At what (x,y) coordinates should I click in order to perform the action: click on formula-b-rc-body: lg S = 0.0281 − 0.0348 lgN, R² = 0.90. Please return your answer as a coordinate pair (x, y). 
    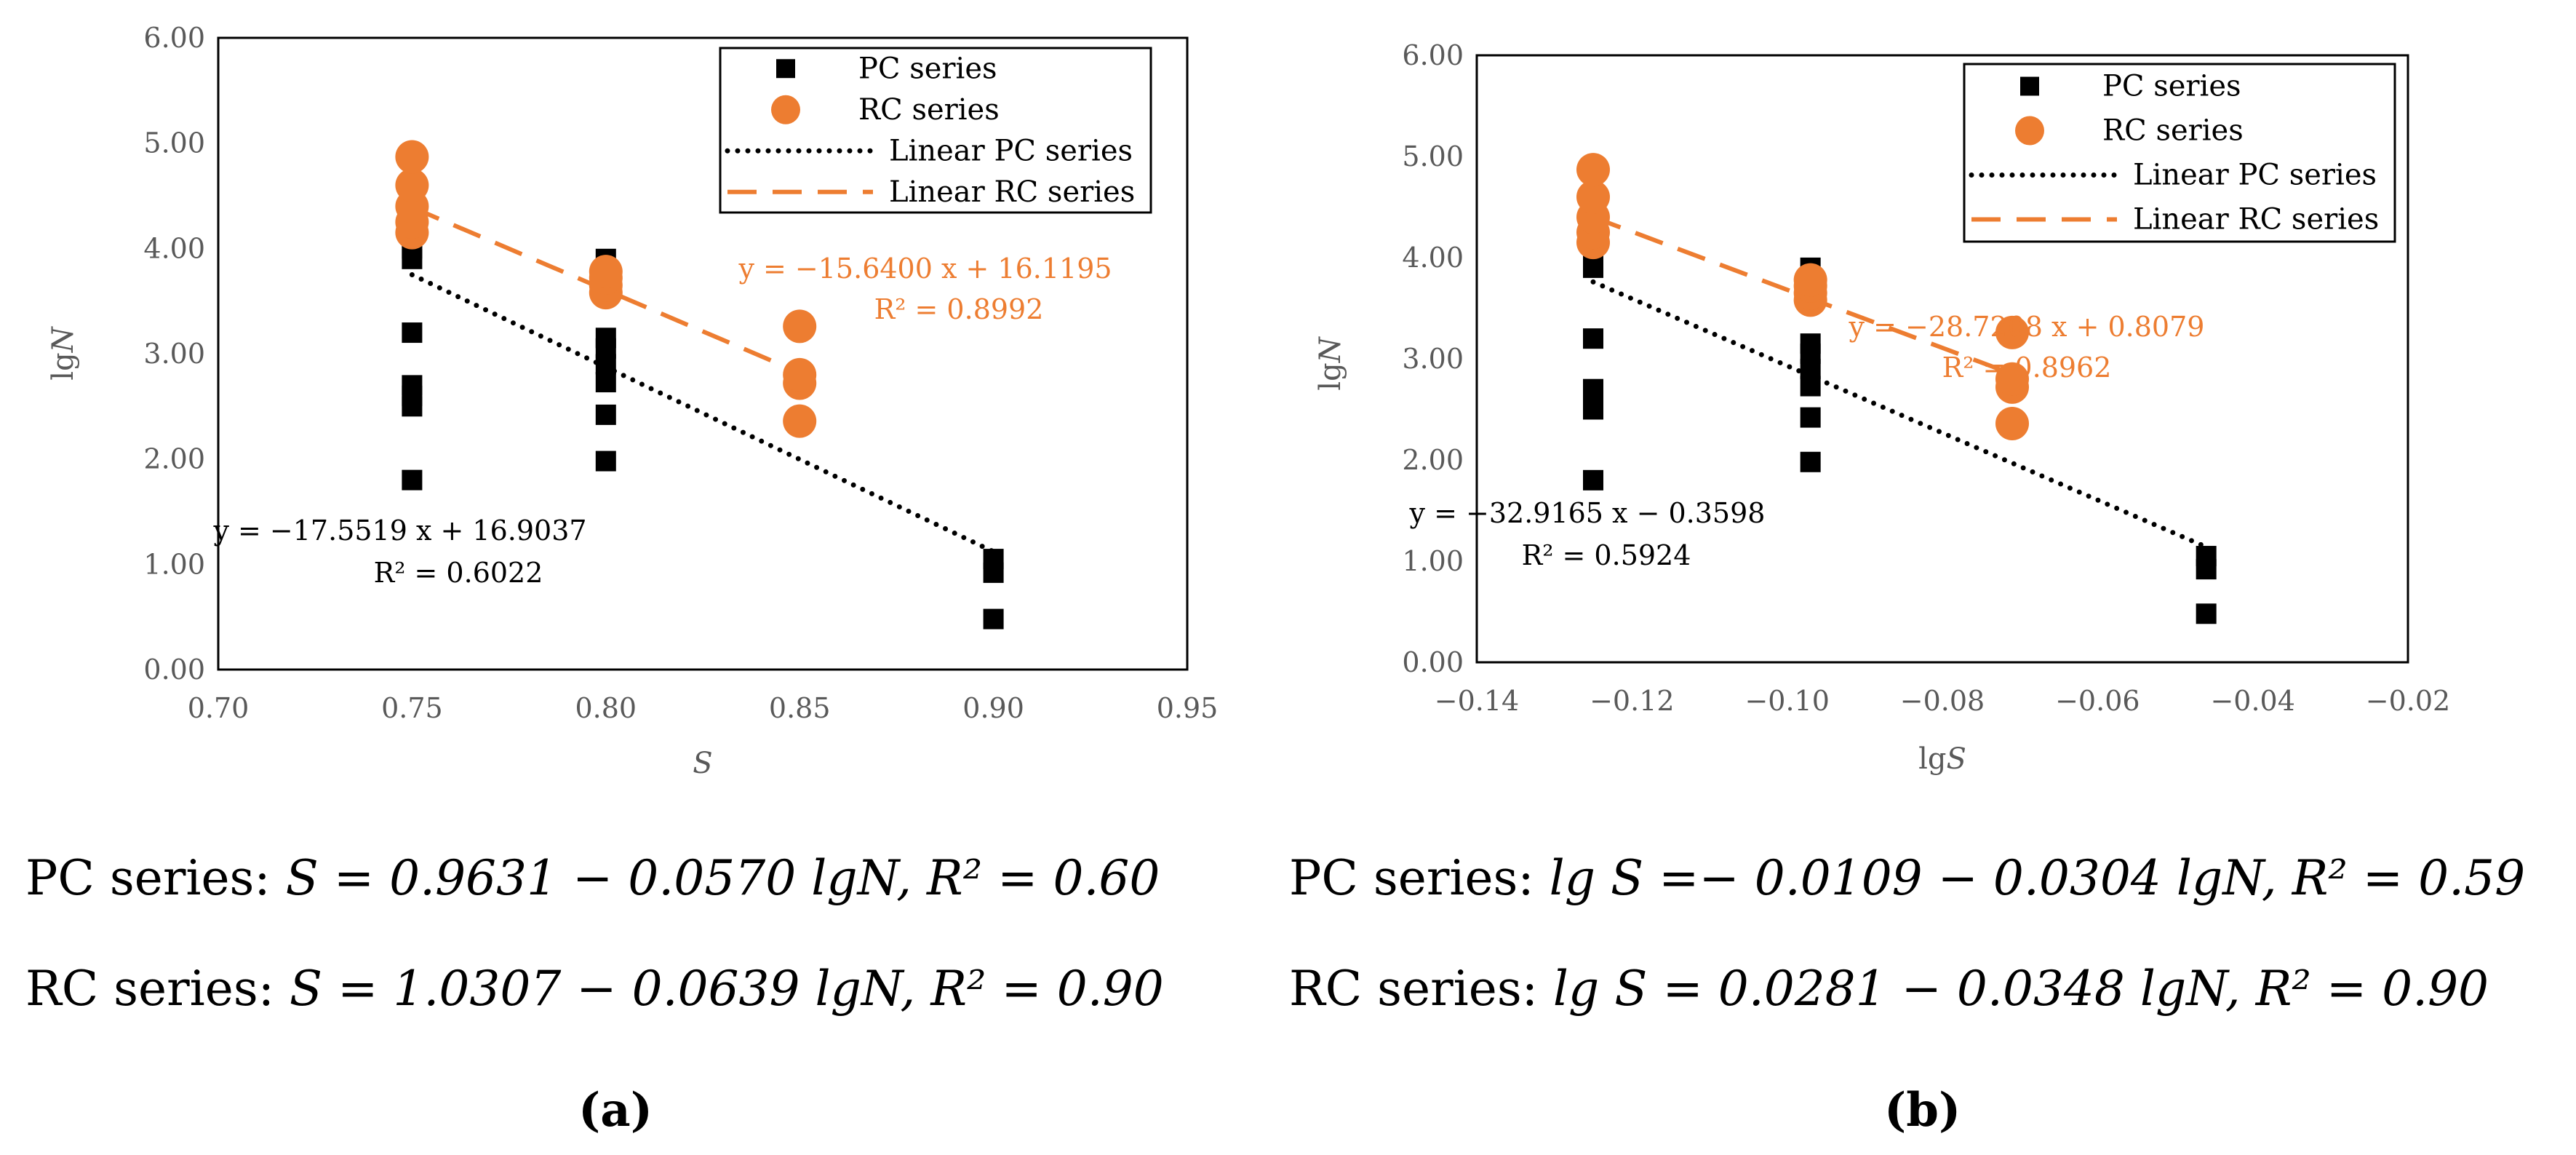
    Looking at the image, I should click on (2020, 989).